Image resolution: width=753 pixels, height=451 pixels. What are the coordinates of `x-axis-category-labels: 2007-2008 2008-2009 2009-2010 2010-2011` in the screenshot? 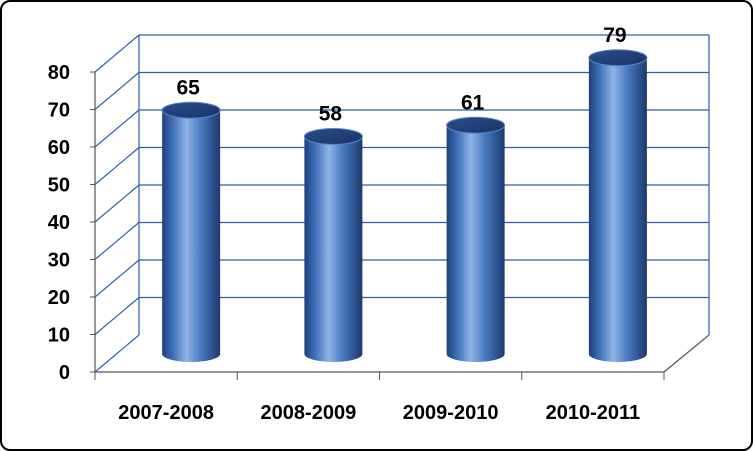 It's located at (379, 413).